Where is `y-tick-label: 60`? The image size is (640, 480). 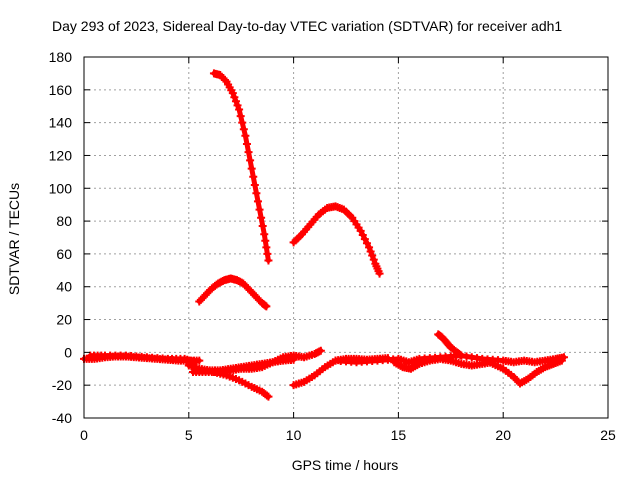
y-tick-label: 60 is located at coordinates (64, 254).